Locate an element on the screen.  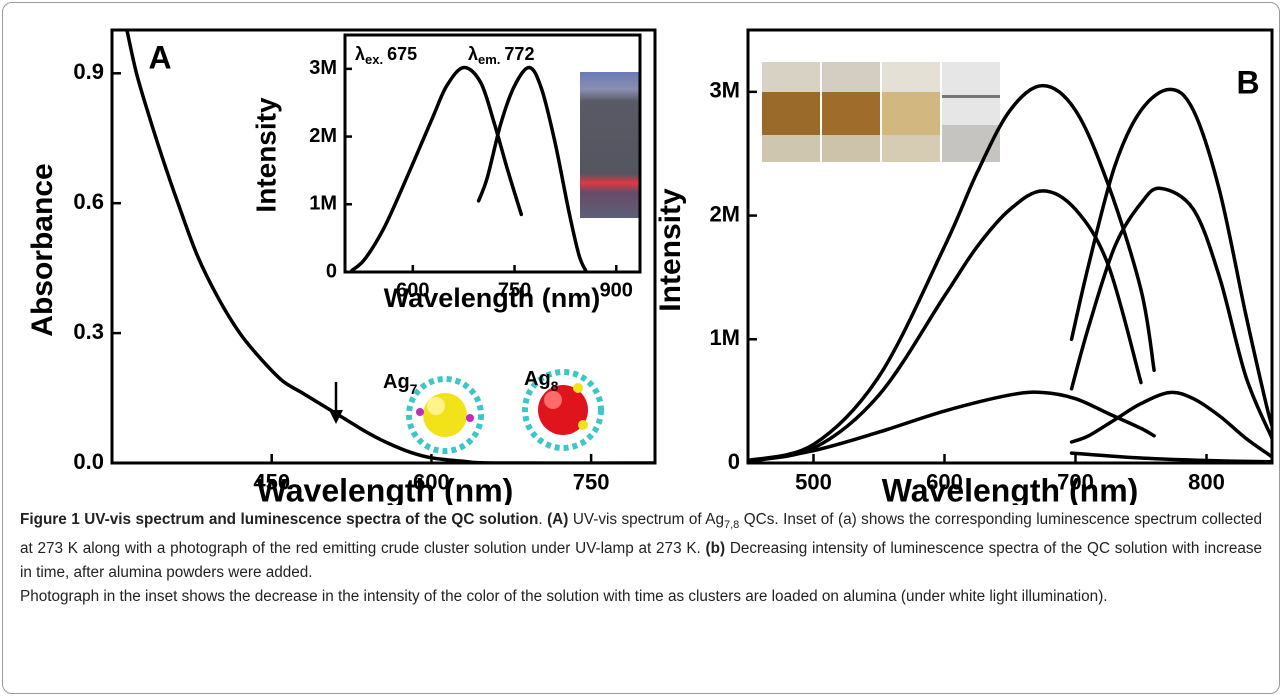
panel-label: B is located at coordinates (1247, 82).